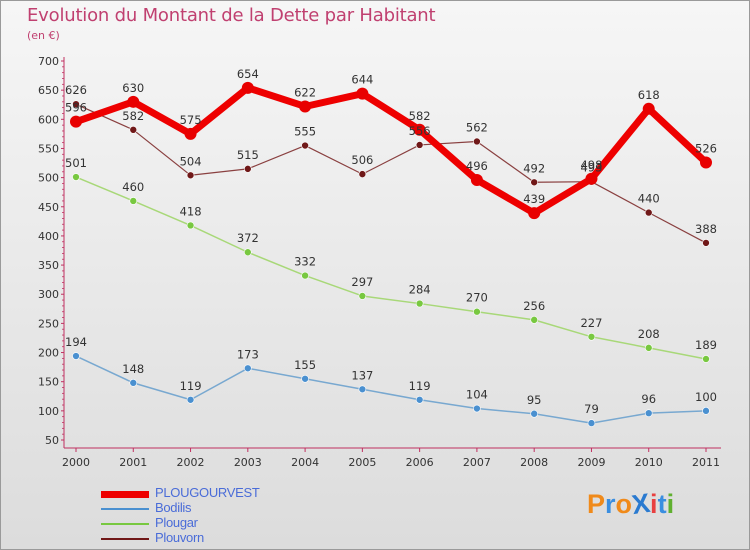 The image size is (750, 550). I want to click on data-label: 618, so click(649, 95).